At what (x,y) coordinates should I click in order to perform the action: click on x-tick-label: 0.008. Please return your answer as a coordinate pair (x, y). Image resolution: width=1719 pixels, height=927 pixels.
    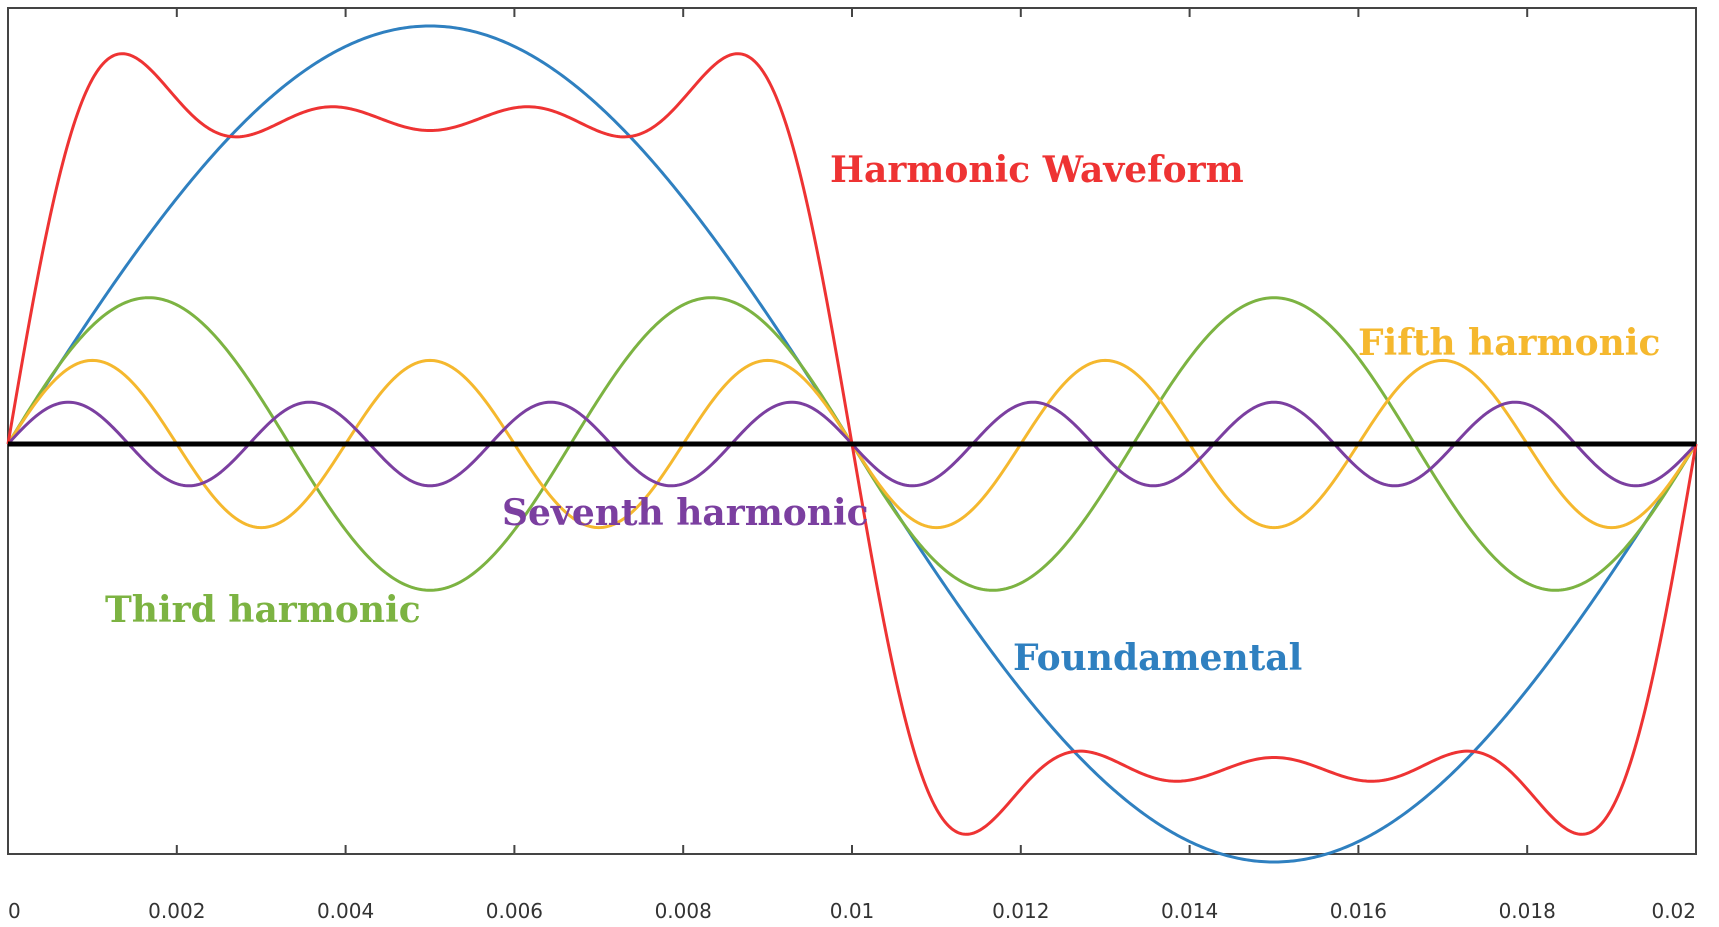
    Looking at the image, I should click on (683, 911).